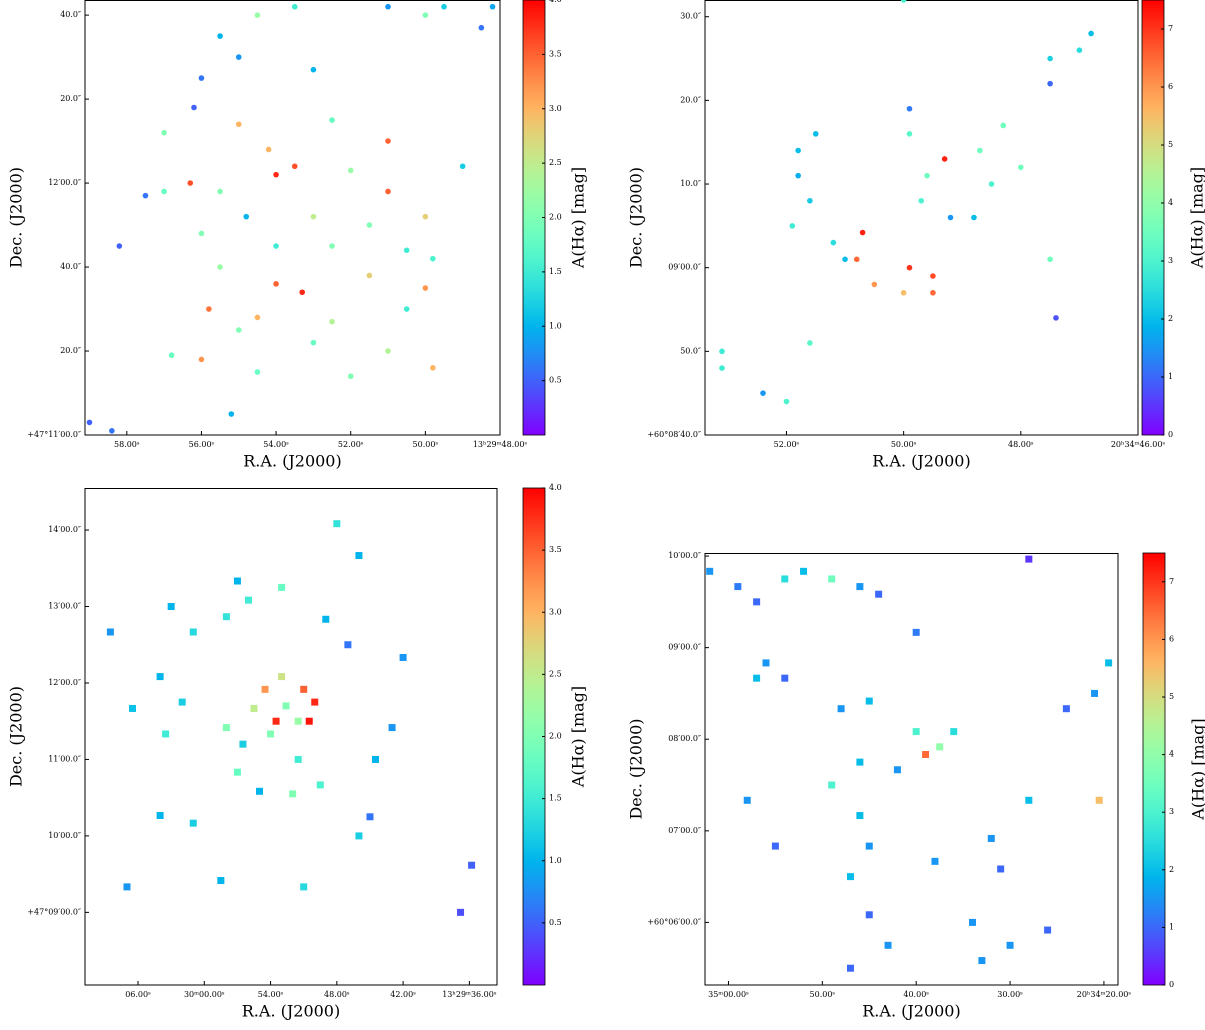  I want to click on x-tick-label: 50.00ˢ, so click(904, 444).